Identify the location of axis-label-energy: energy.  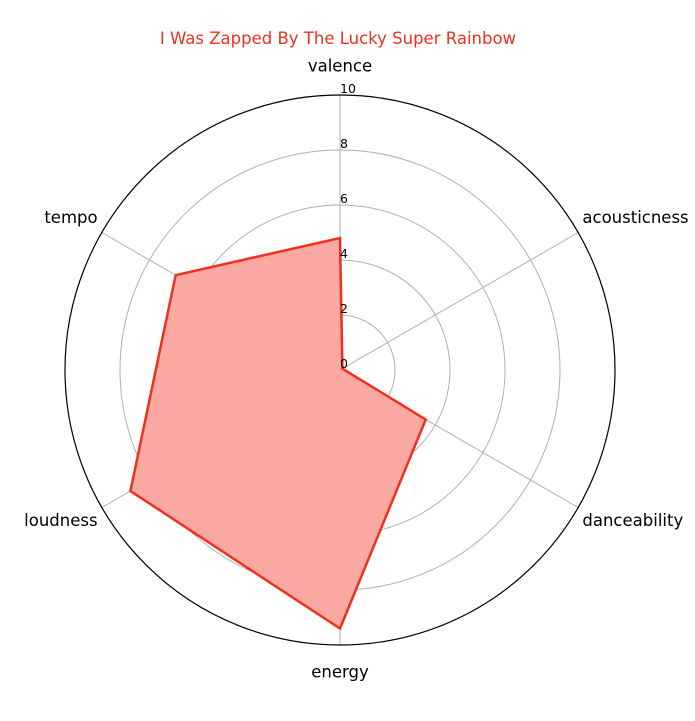
(340, 672).